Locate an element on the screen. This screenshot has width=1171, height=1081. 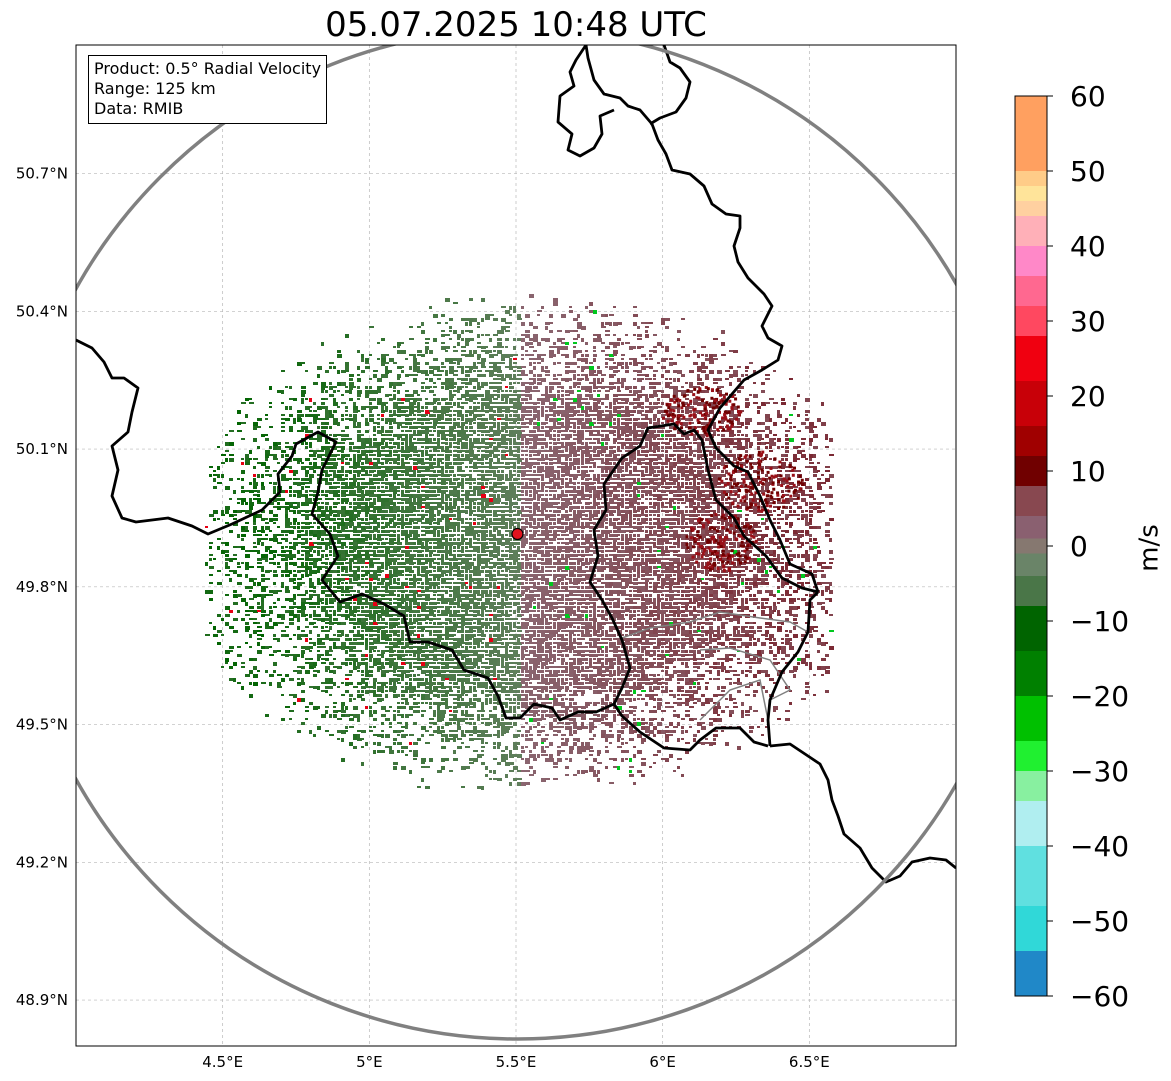
colorbar-tick-label: 40 is located at coordinates (1088, 246).